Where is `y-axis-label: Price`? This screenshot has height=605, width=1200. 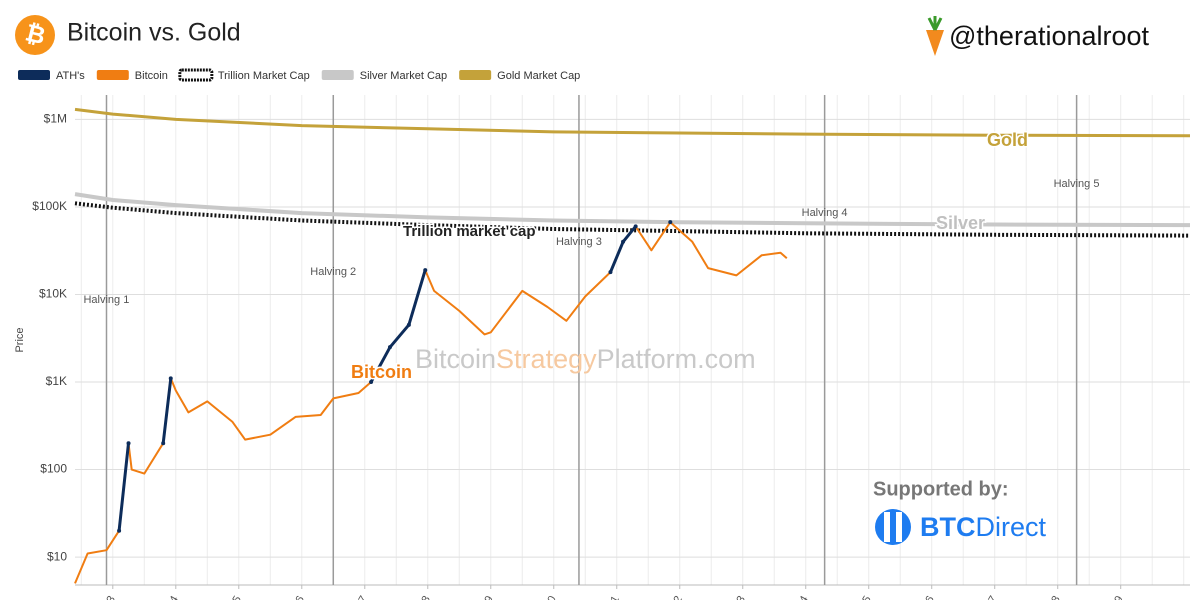 y-axis-label: Price is located at coordinates (20, 339).